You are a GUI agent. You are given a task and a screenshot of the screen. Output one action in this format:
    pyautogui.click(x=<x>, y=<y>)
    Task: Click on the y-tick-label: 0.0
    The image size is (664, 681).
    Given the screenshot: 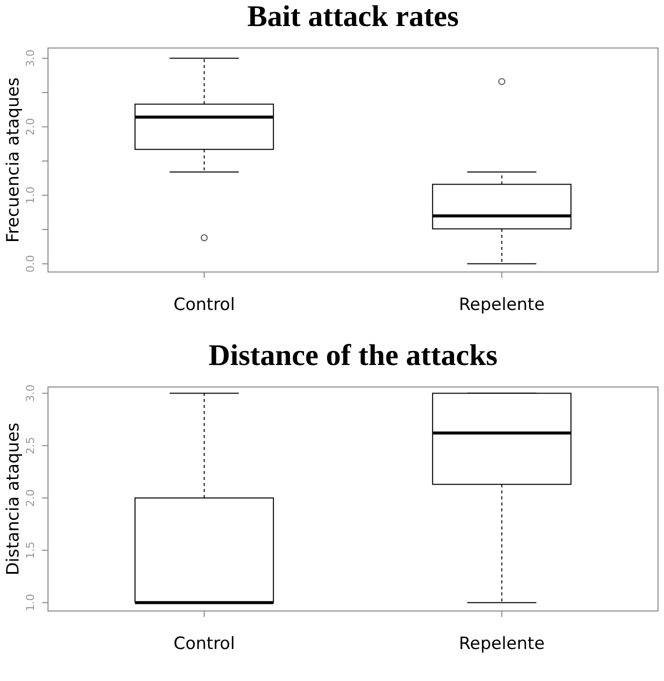 What is the action you would take?
    pyautogui.click(x=30, y=264)
    